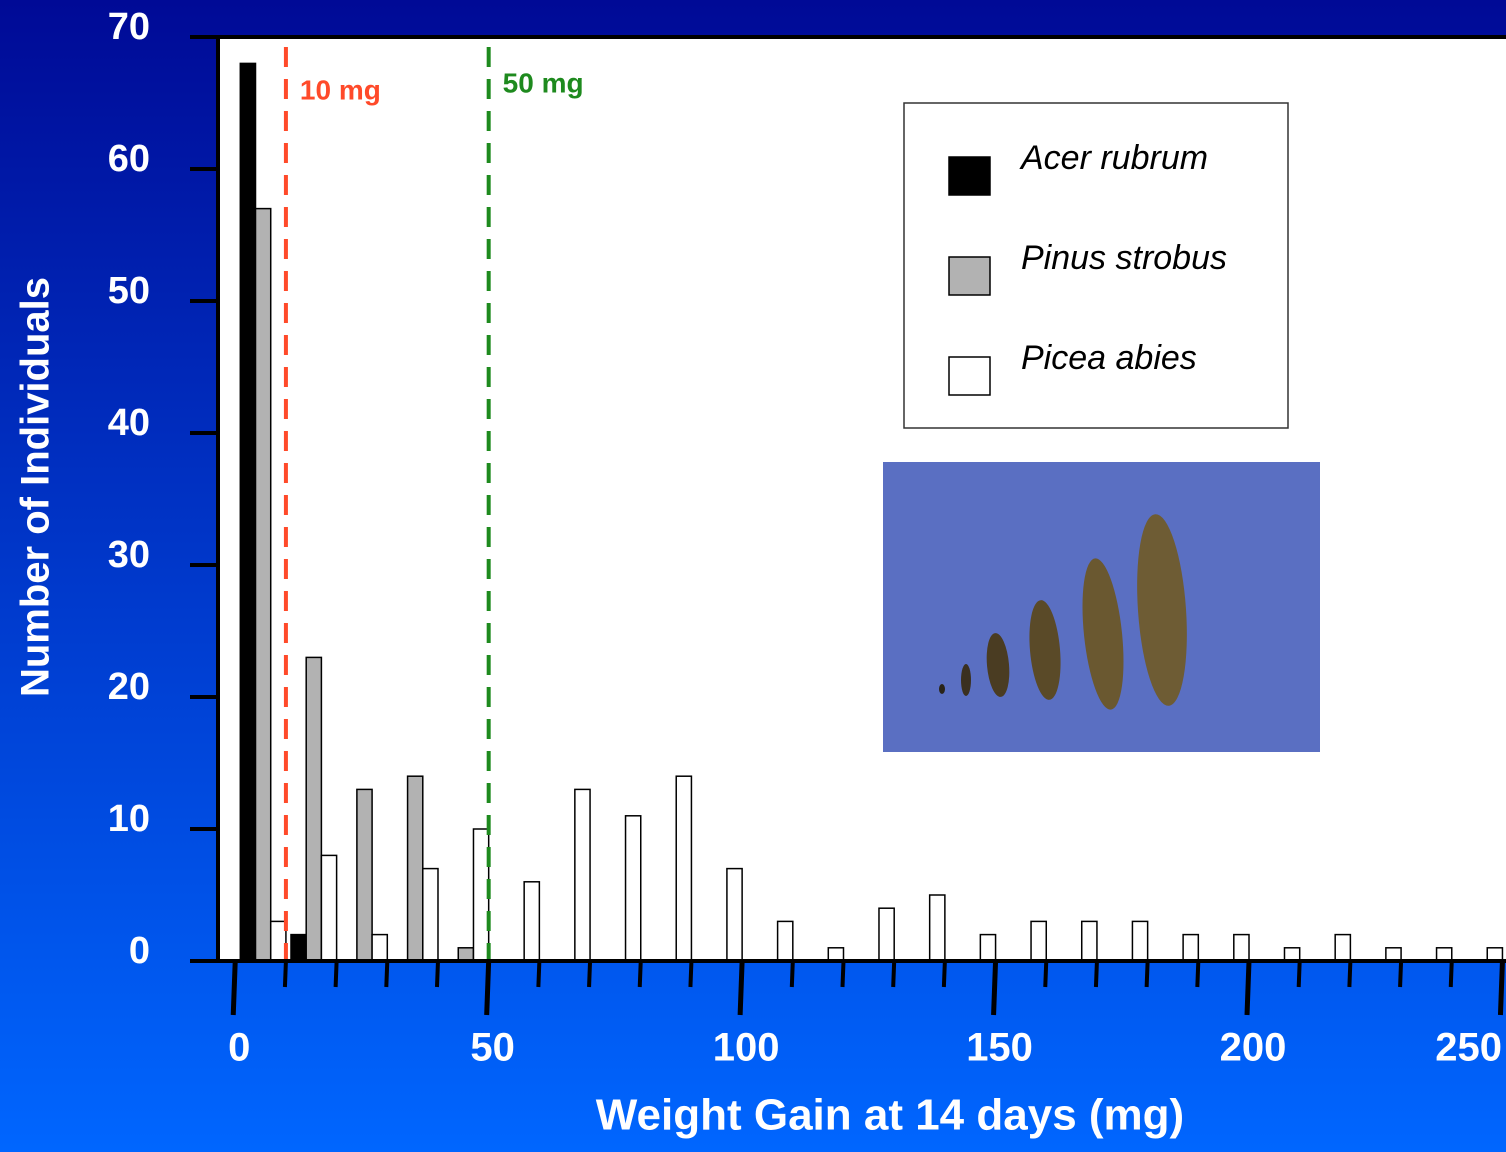  I want to click on x-tick-label: 50, so click(492, 1048).